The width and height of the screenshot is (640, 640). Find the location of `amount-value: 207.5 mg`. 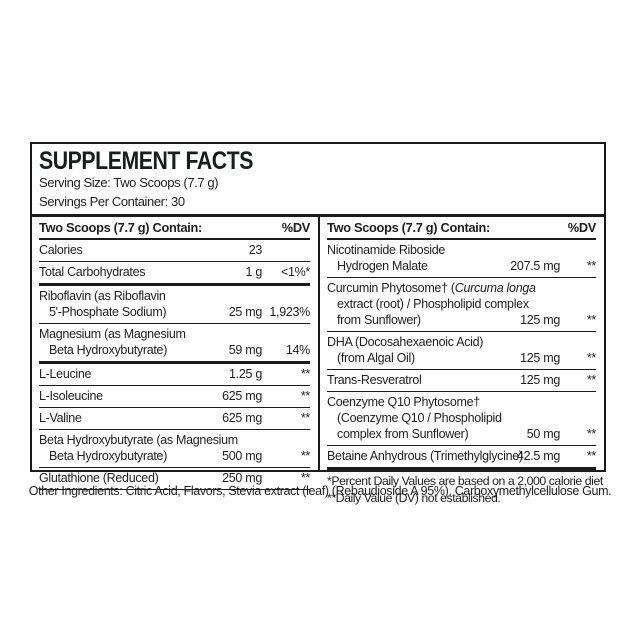

amount-value: 207.5 mg is located at coordinates (535, 266).